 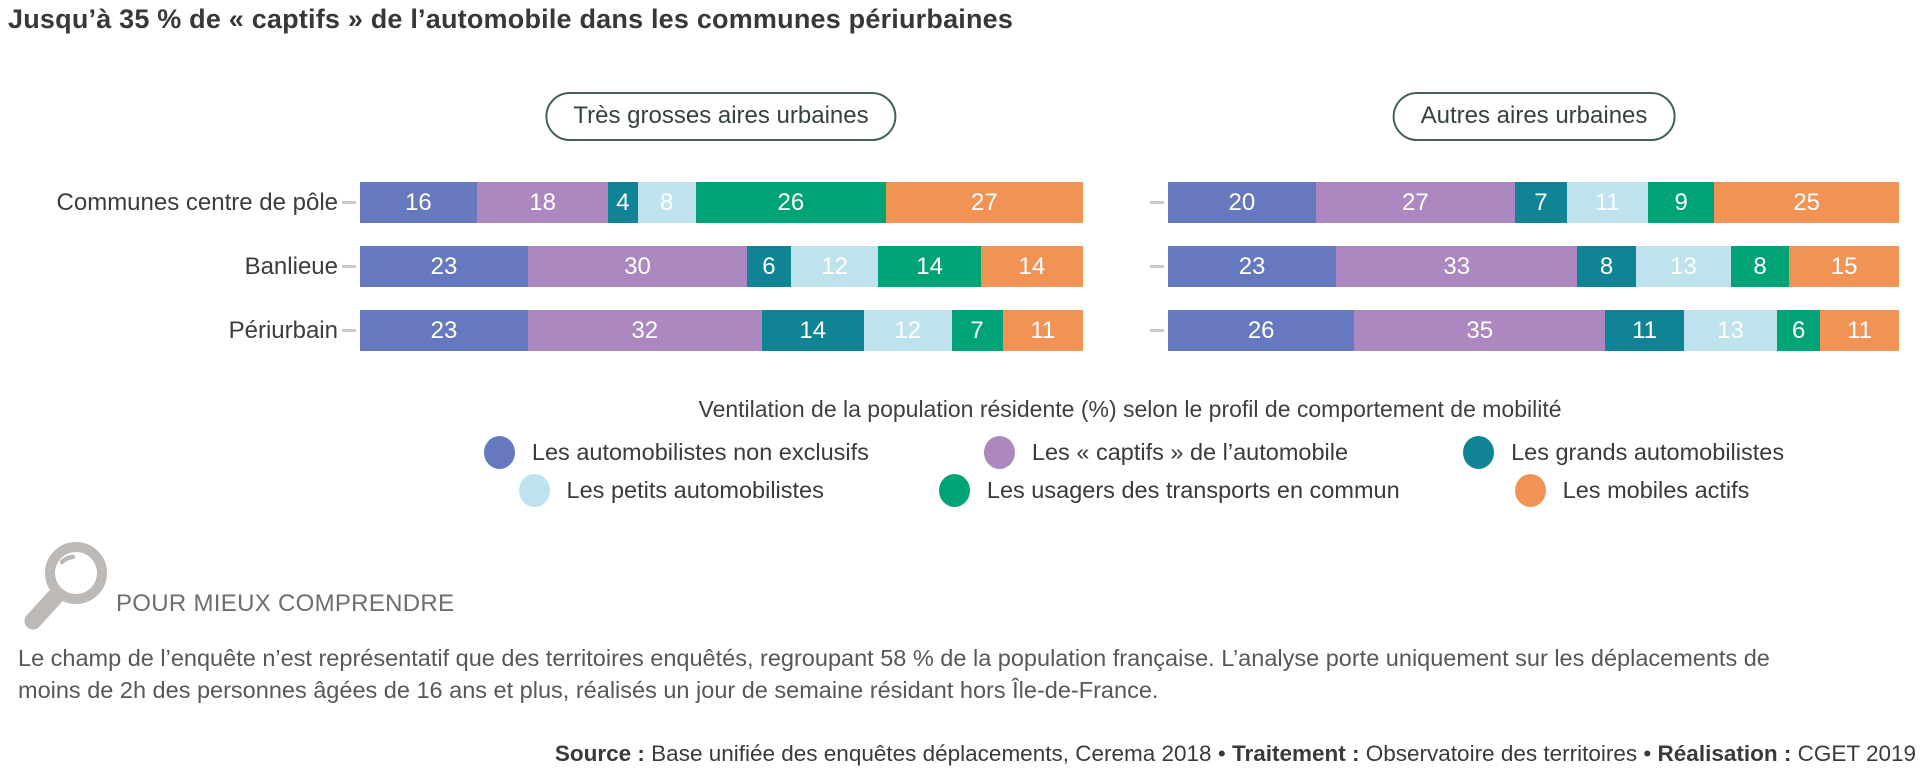 What do you see at coordinates (283, 330) in the screenshot?
I see `row-label: Périurbain` at bounding box center [283, 330].